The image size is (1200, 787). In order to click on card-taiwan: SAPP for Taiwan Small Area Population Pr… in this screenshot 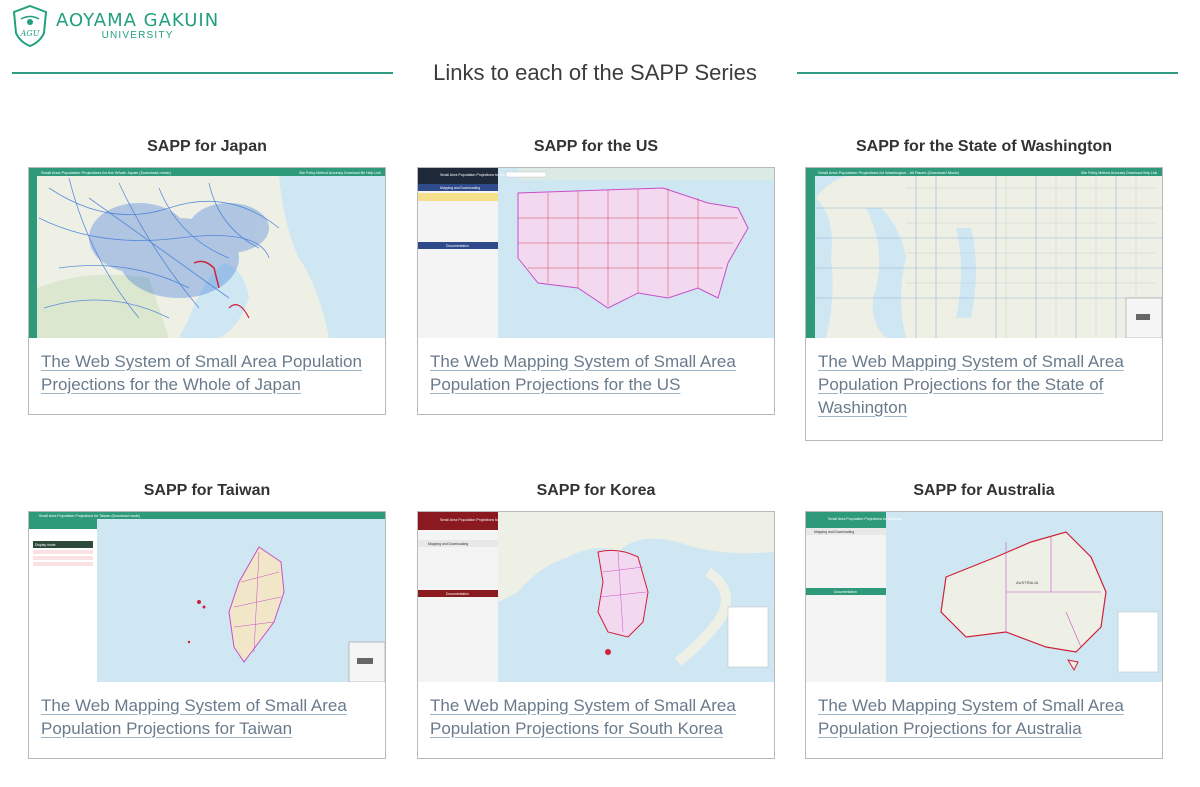, I will do `click(207, 619)`.